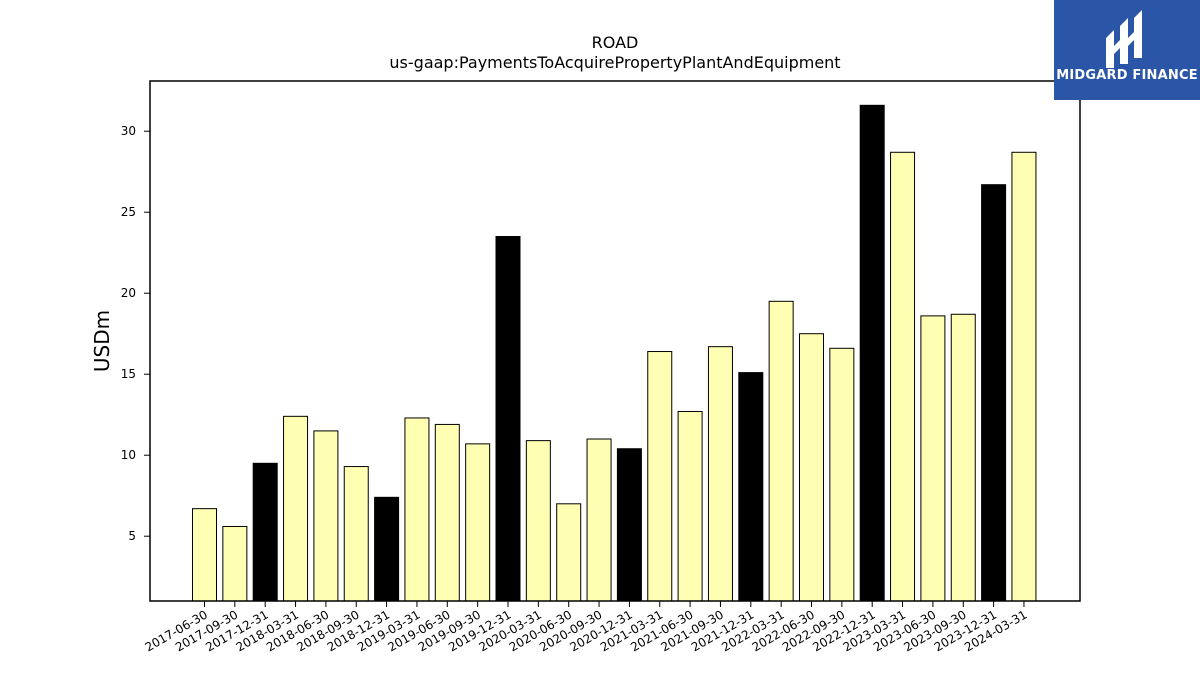 This screenshot has width=1200, height=675. Describe the element at coordinates (135, 333) in the screenshot. I see `y-axis-ticks: 5 10 15 20 25 30` at that location.